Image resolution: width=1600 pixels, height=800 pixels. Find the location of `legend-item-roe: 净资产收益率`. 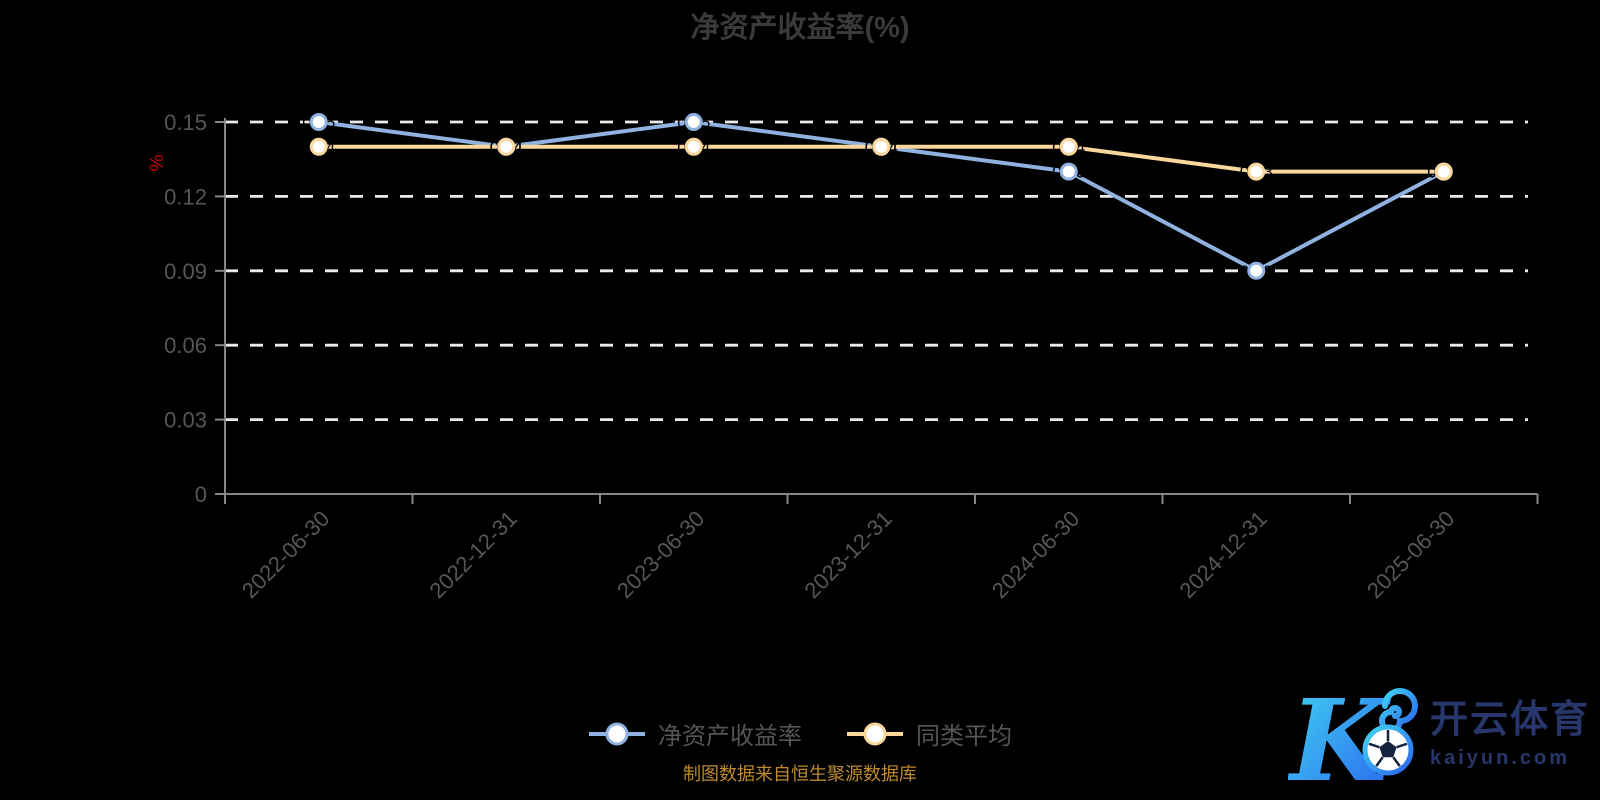

legend-item-roe: 净资产收益率 is located at coordinates (695, 733).